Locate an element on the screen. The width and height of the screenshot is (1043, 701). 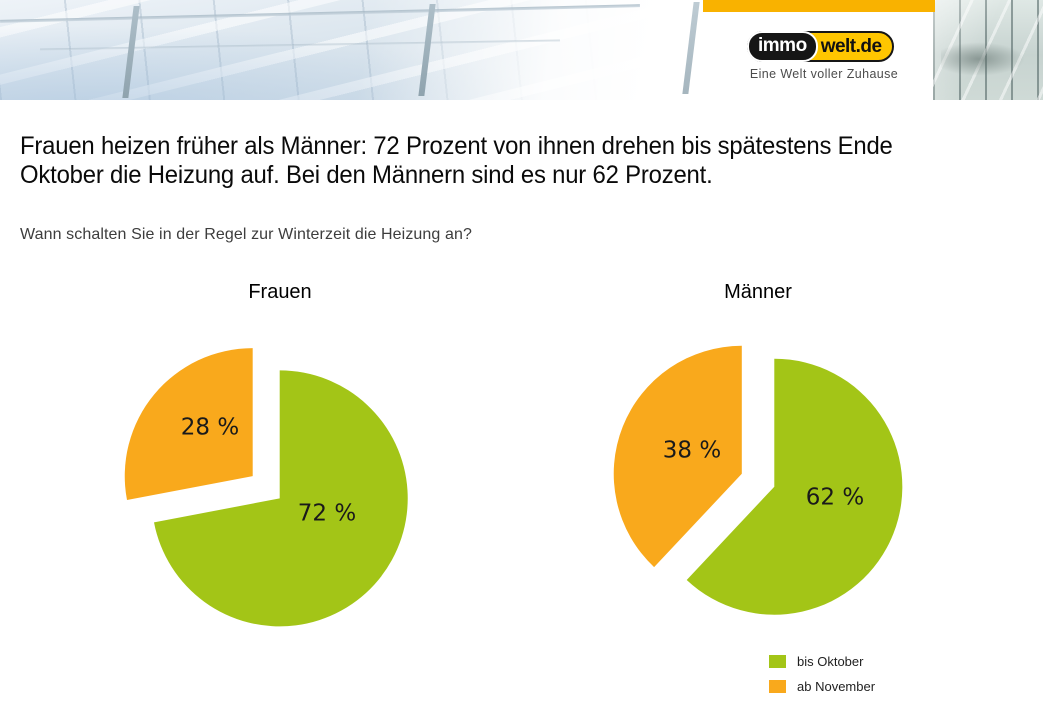
legend-label: bis Oktober is located at coordinates (830, 661).